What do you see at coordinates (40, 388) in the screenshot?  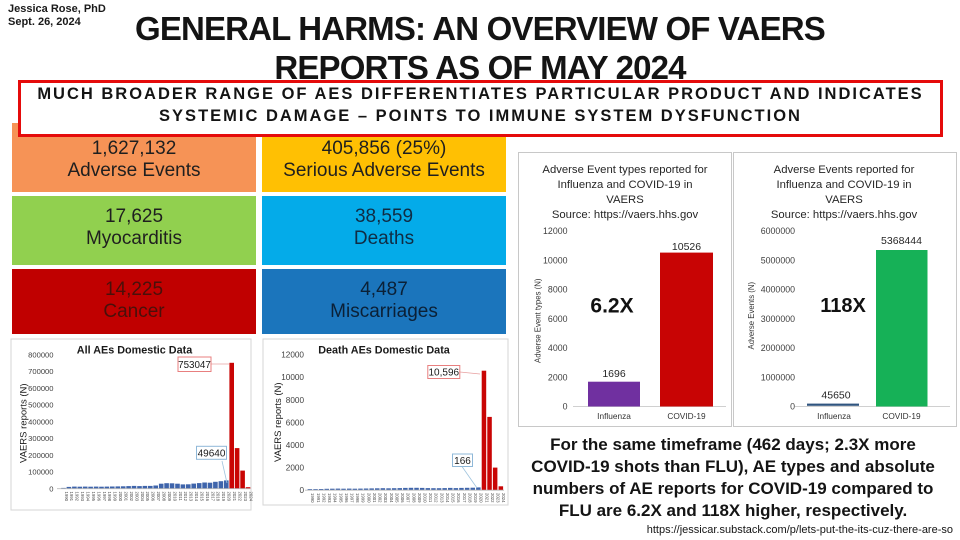 I see `svg-text: 600000` at bounding box center [40, 388].